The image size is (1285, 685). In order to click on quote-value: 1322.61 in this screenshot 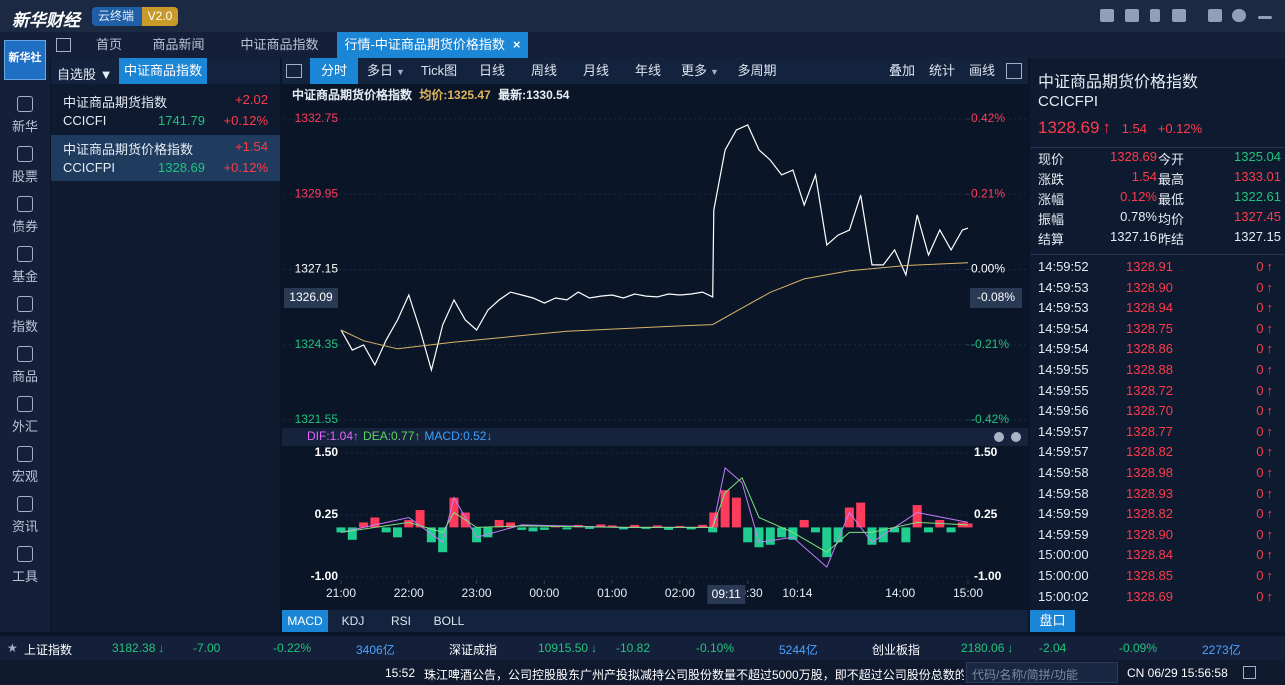, I will do `click(1257, 196)`.